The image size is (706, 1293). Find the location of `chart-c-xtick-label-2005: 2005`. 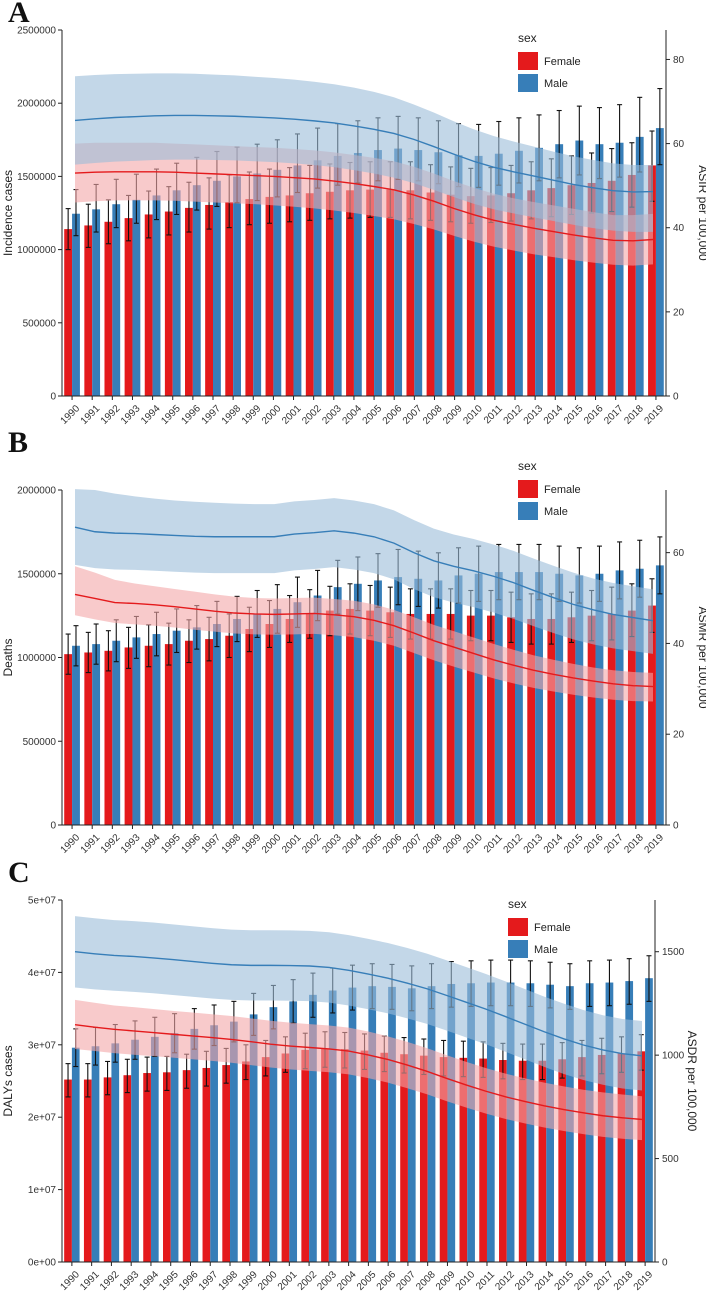

chart-c-xtick-label-2005: 2005 is located at coordinates (367, 1281).